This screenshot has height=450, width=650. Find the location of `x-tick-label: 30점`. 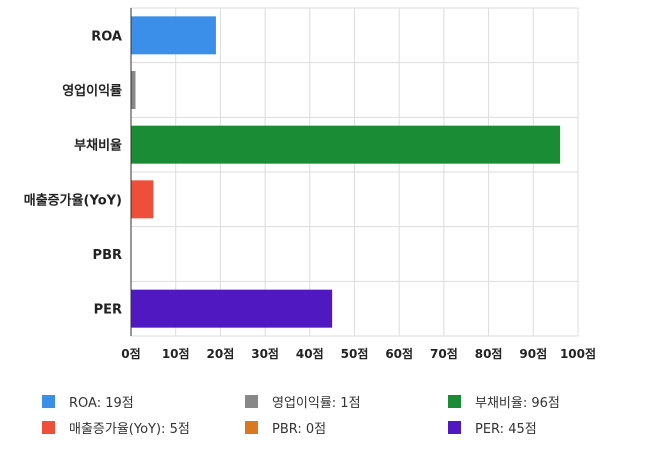

x-tick-label: 30점 is located at coordinates (265, 353).